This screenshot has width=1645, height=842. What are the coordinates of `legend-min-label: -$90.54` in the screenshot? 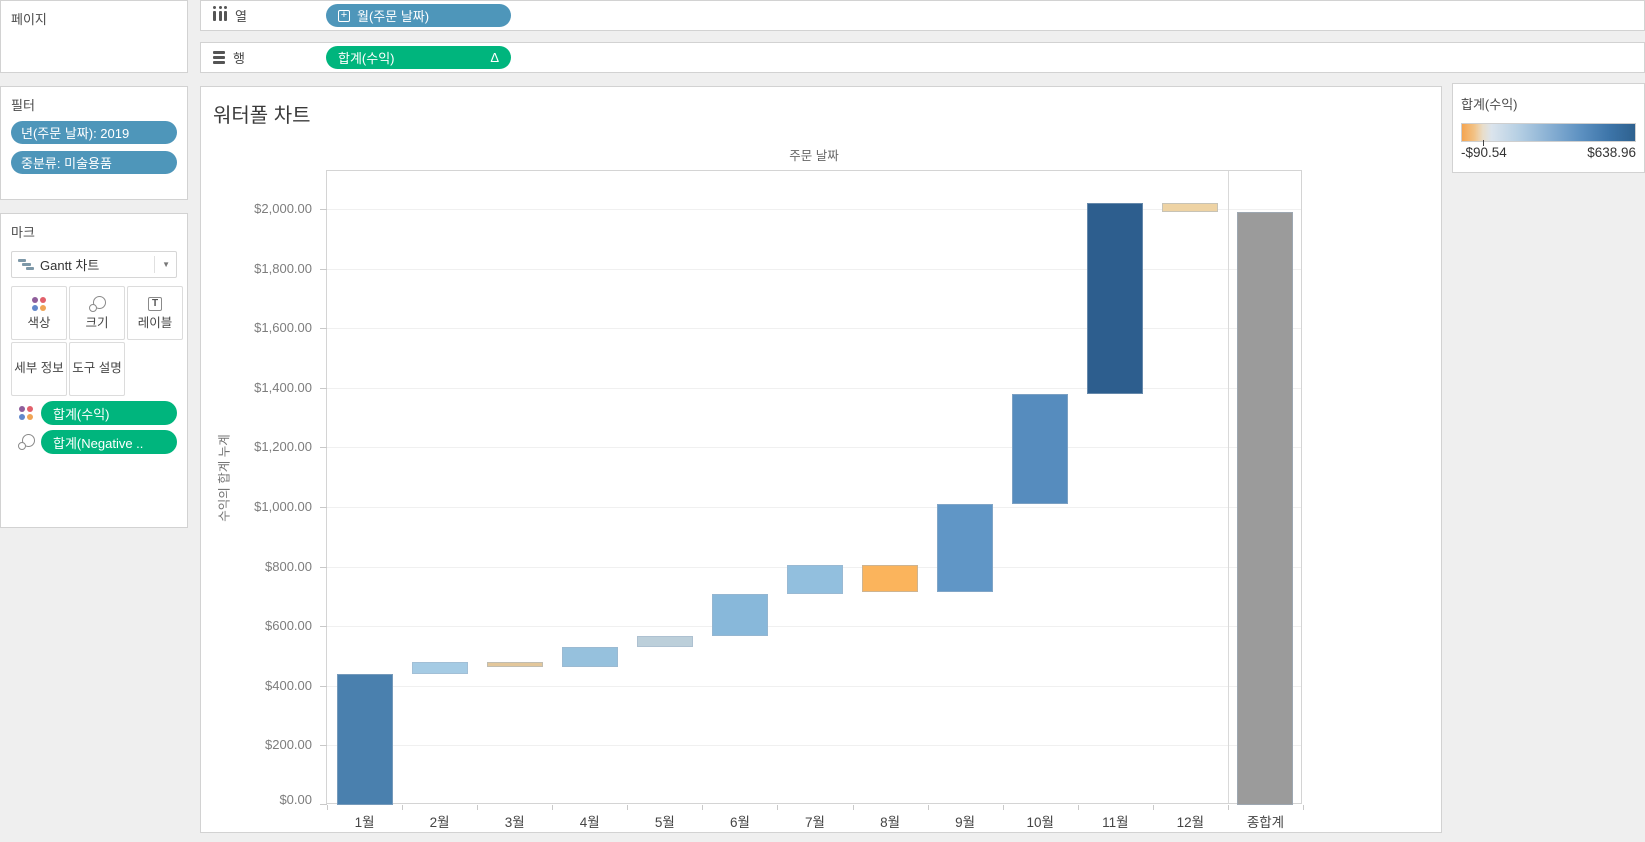 It's located at (1484, 152).